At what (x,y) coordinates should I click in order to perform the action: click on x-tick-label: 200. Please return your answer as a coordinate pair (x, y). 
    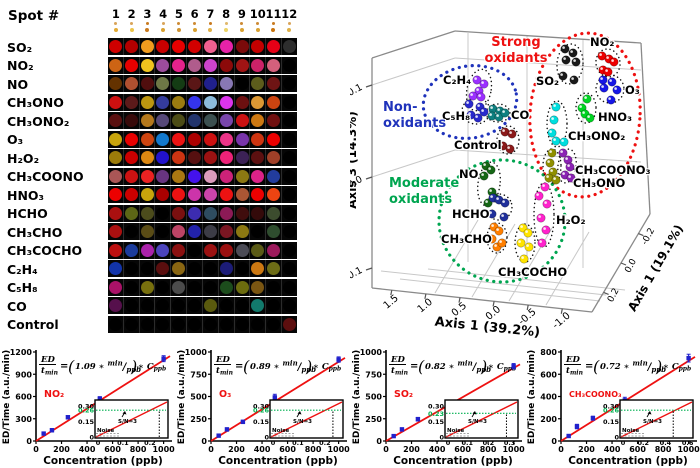
    Looking at the image, I should click on (586, 449).